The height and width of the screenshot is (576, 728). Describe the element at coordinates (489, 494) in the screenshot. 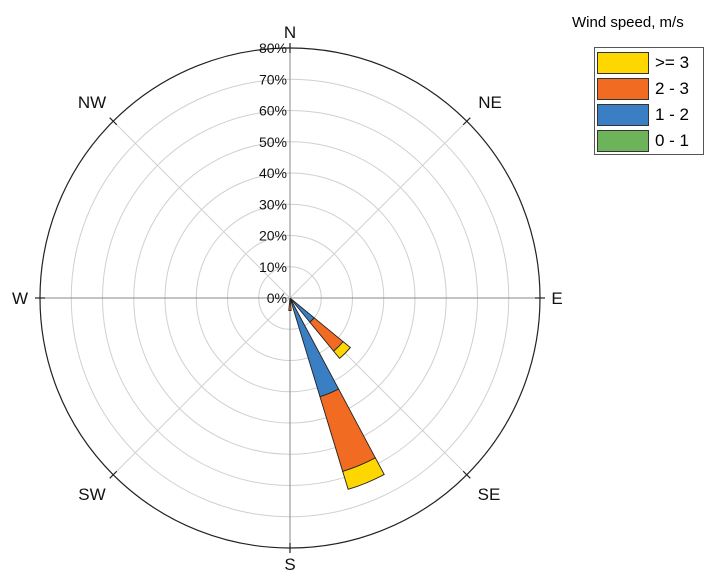

I see `direction-label-se: SE` at that location.